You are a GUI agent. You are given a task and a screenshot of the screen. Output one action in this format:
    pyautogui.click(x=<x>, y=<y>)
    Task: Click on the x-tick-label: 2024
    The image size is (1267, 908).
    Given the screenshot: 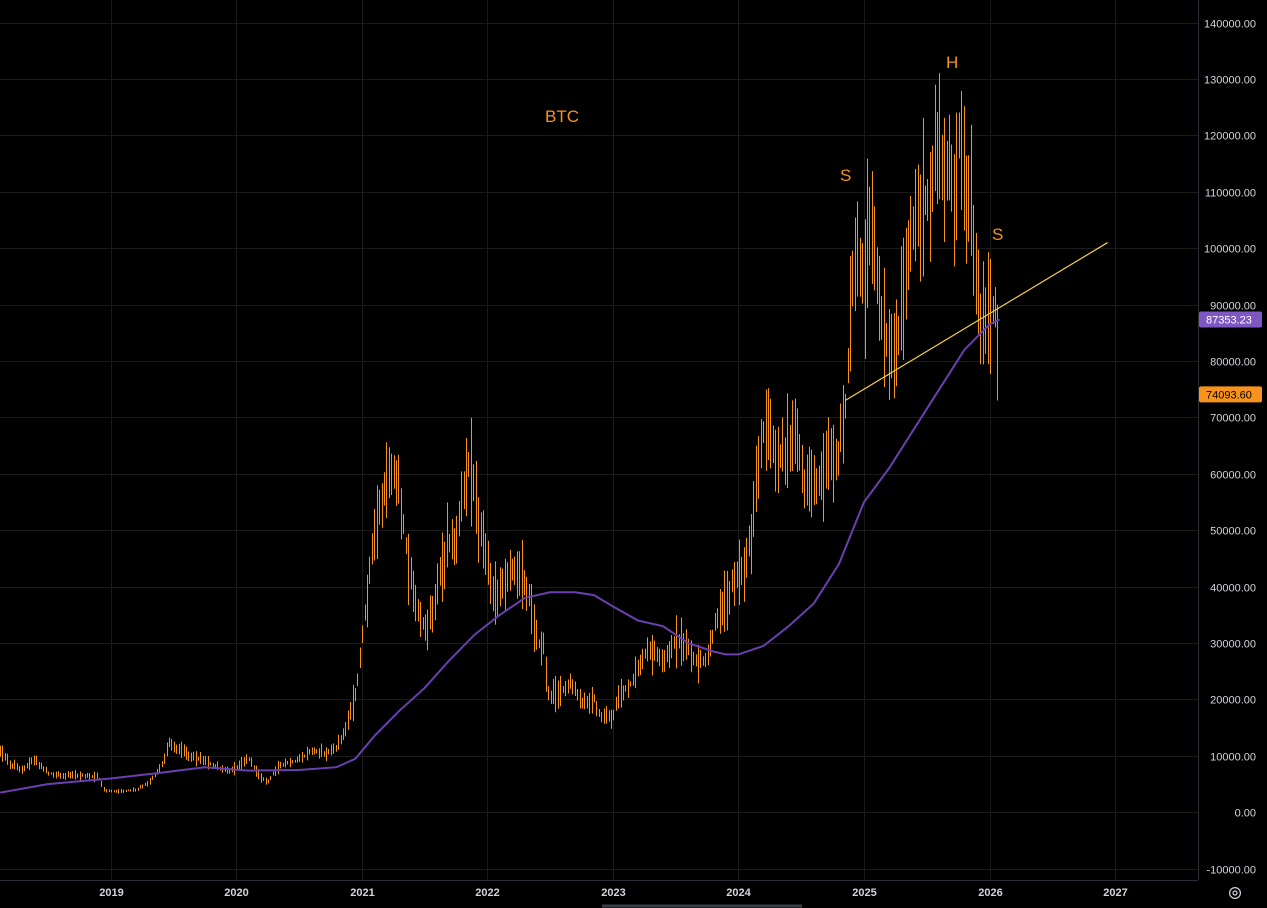 What is the action you would take?
    pyautogui.click(x=738, y=893)
    